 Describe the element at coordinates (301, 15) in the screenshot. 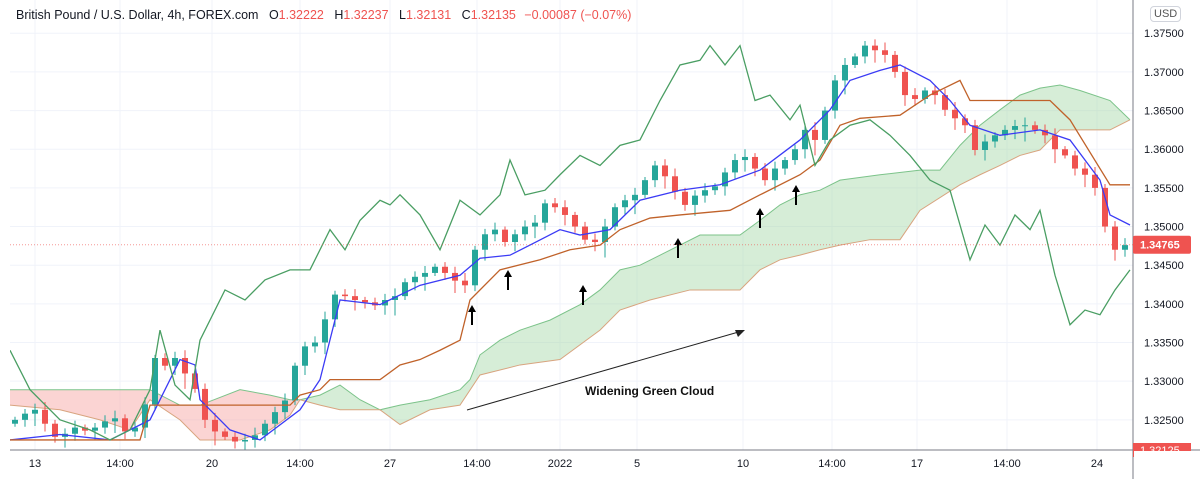

I see `open-value: 1.32222` at that location.